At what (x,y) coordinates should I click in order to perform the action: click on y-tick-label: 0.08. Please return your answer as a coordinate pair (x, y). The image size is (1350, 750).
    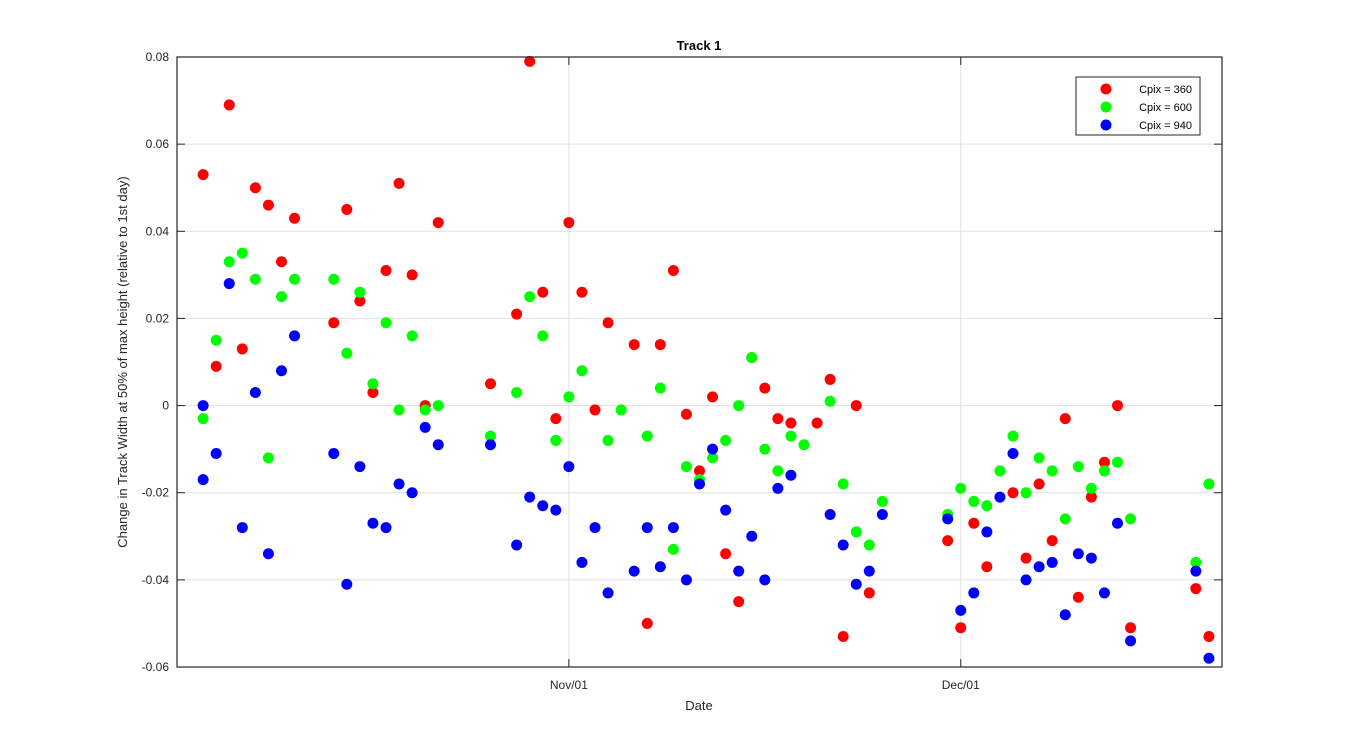
    Looking at the image, I should click on (158, 57).